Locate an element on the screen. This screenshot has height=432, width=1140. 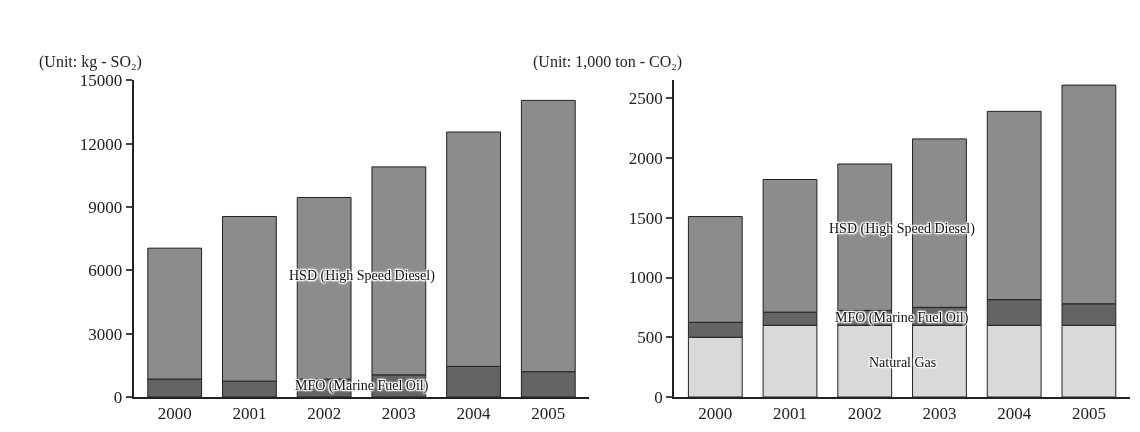
y-tick-label: 9000 is located at coordinates (105, 207).